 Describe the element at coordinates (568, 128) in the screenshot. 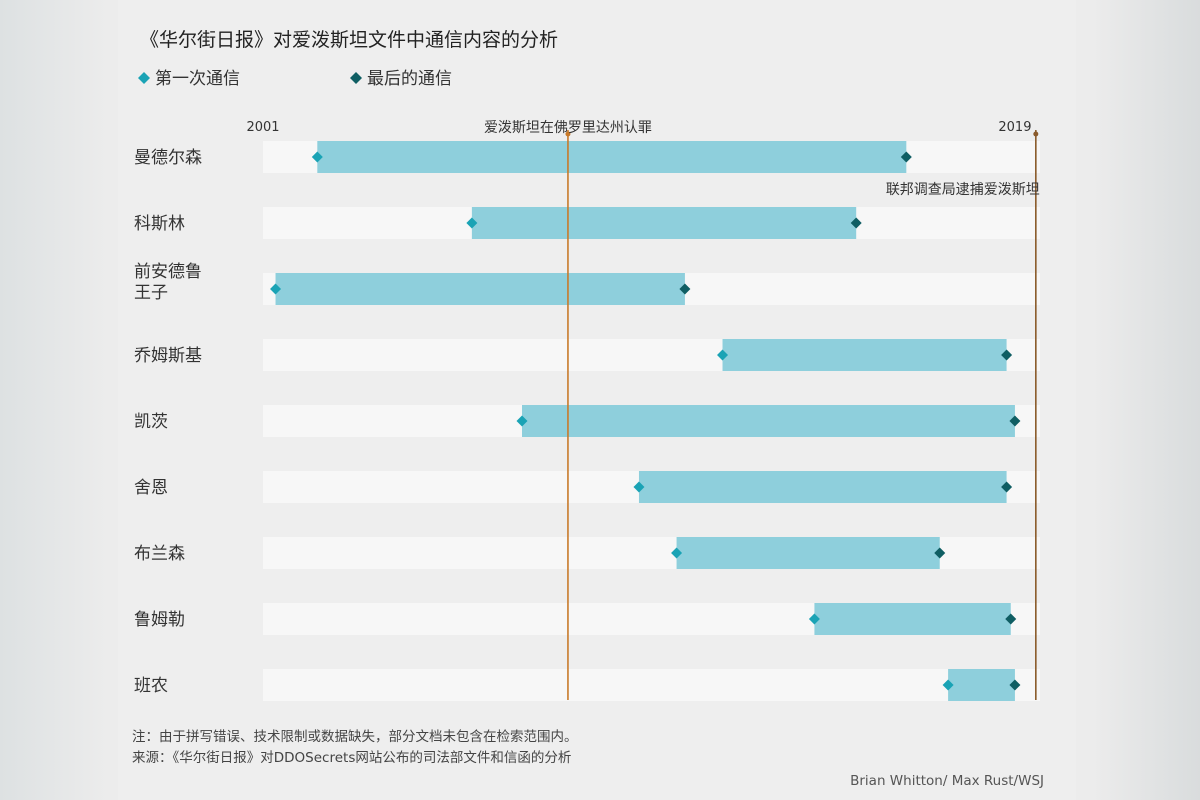

I see `annotation-label: 爱泼斯坦在佛罗里达州认罪` at that location.